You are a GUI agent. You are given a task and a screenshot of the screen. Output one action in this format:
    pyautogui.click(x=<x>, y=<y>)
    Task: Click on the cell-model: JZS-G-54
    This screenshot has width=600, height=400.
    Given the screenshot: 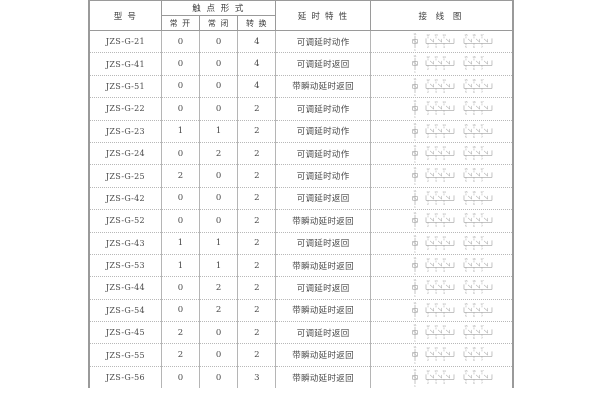 What is the action you would take?
    pyautogui.click(x=125, y=311)
    